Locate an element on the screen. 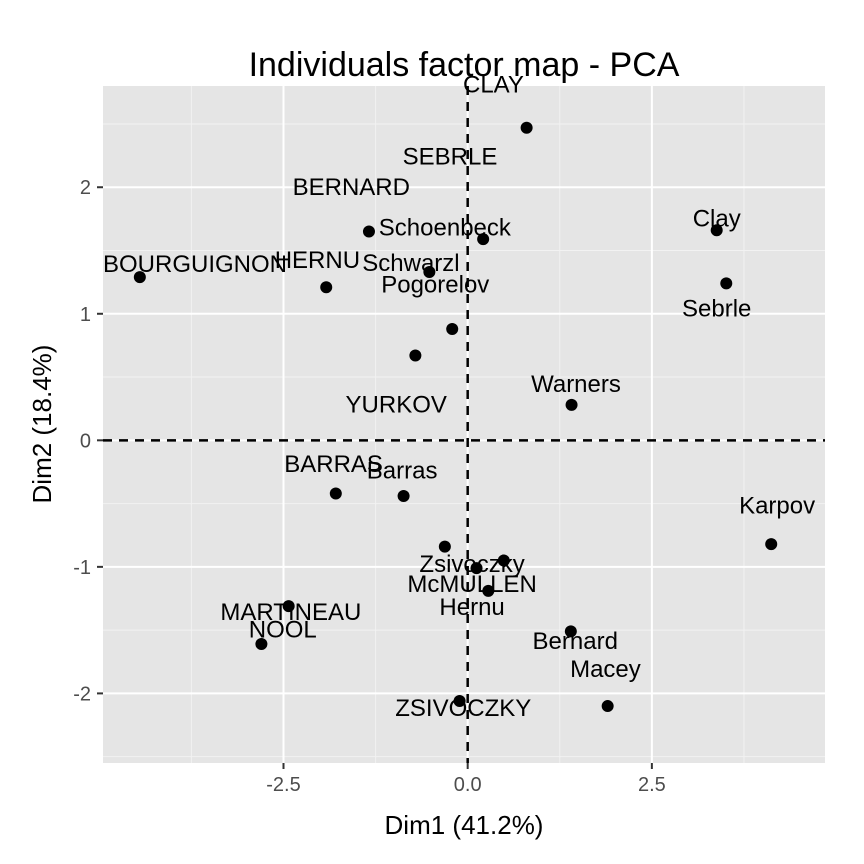 The image size is (864, 864). point-label: Zsivoczky is located at coordinates (471, 564).